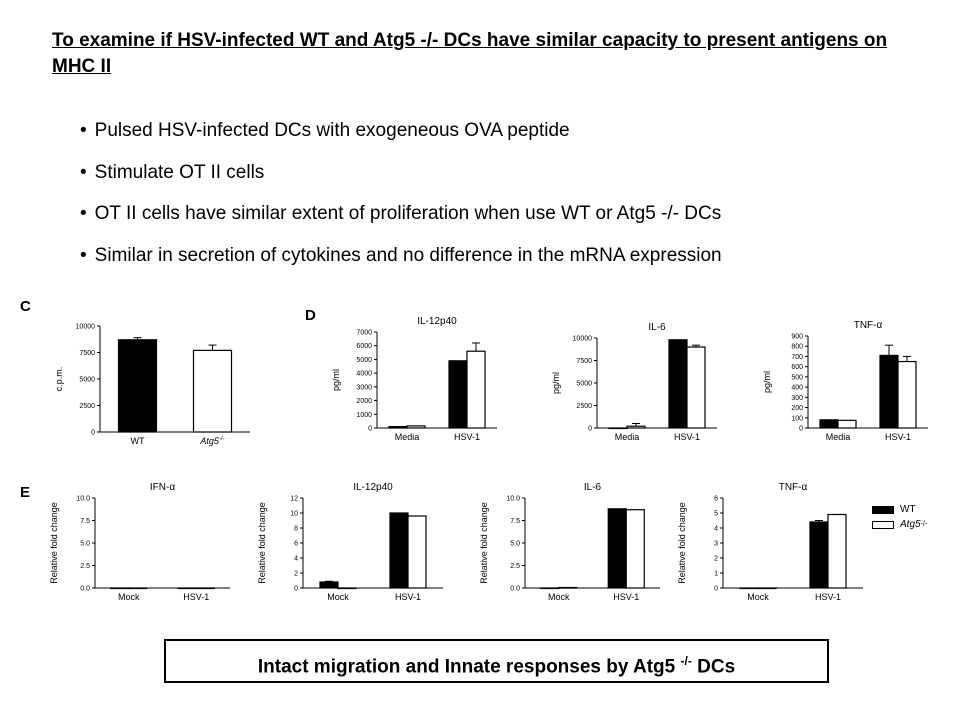  What do you see at coordinates (883, 524) in the screenshot?
I see `legend-swatch-atg5` at bounding box center [883, 524].